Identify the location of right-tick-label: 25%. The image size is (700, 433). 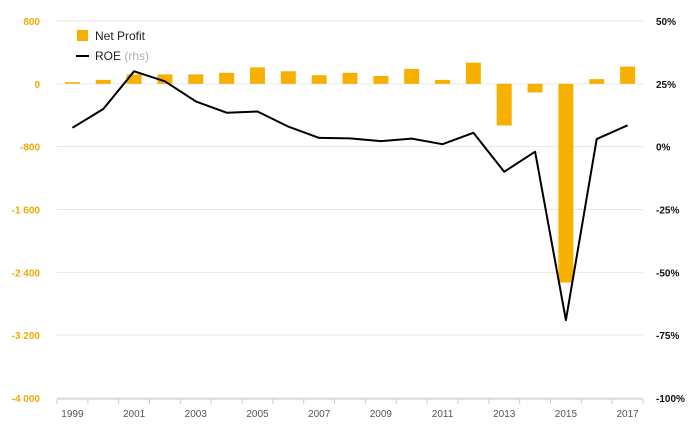
(666, 85).